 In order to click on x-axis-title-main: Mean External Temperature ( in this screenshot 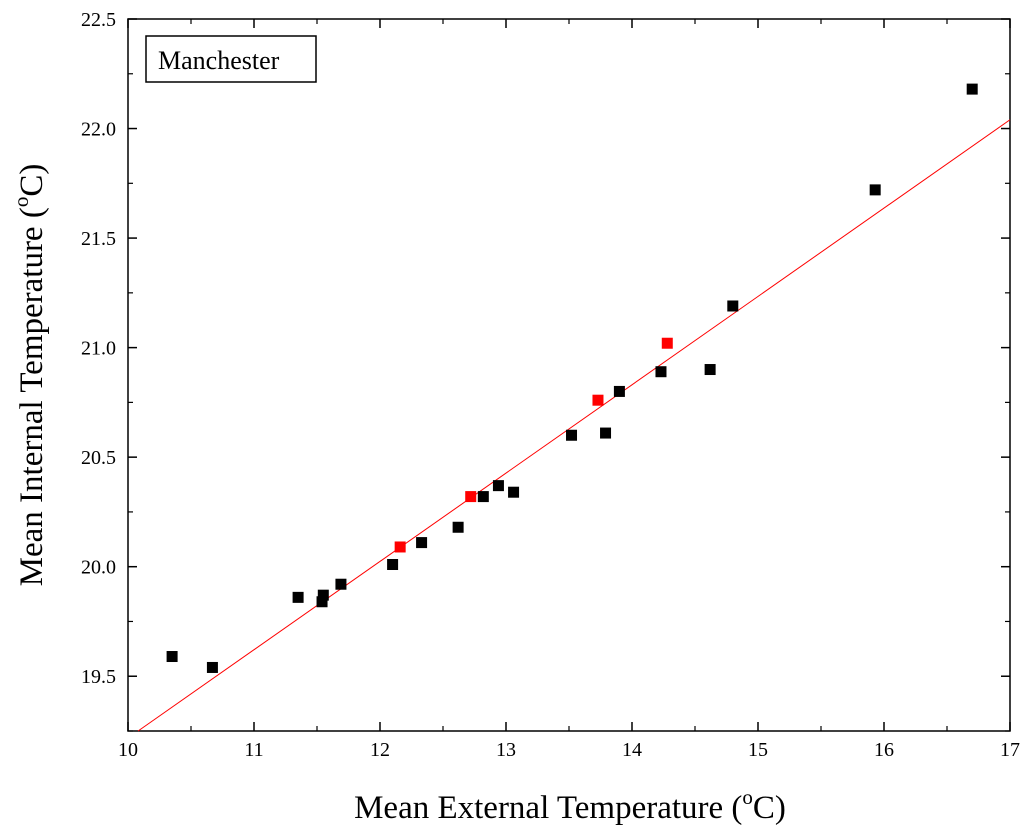, I will do `click(548, 808)`.